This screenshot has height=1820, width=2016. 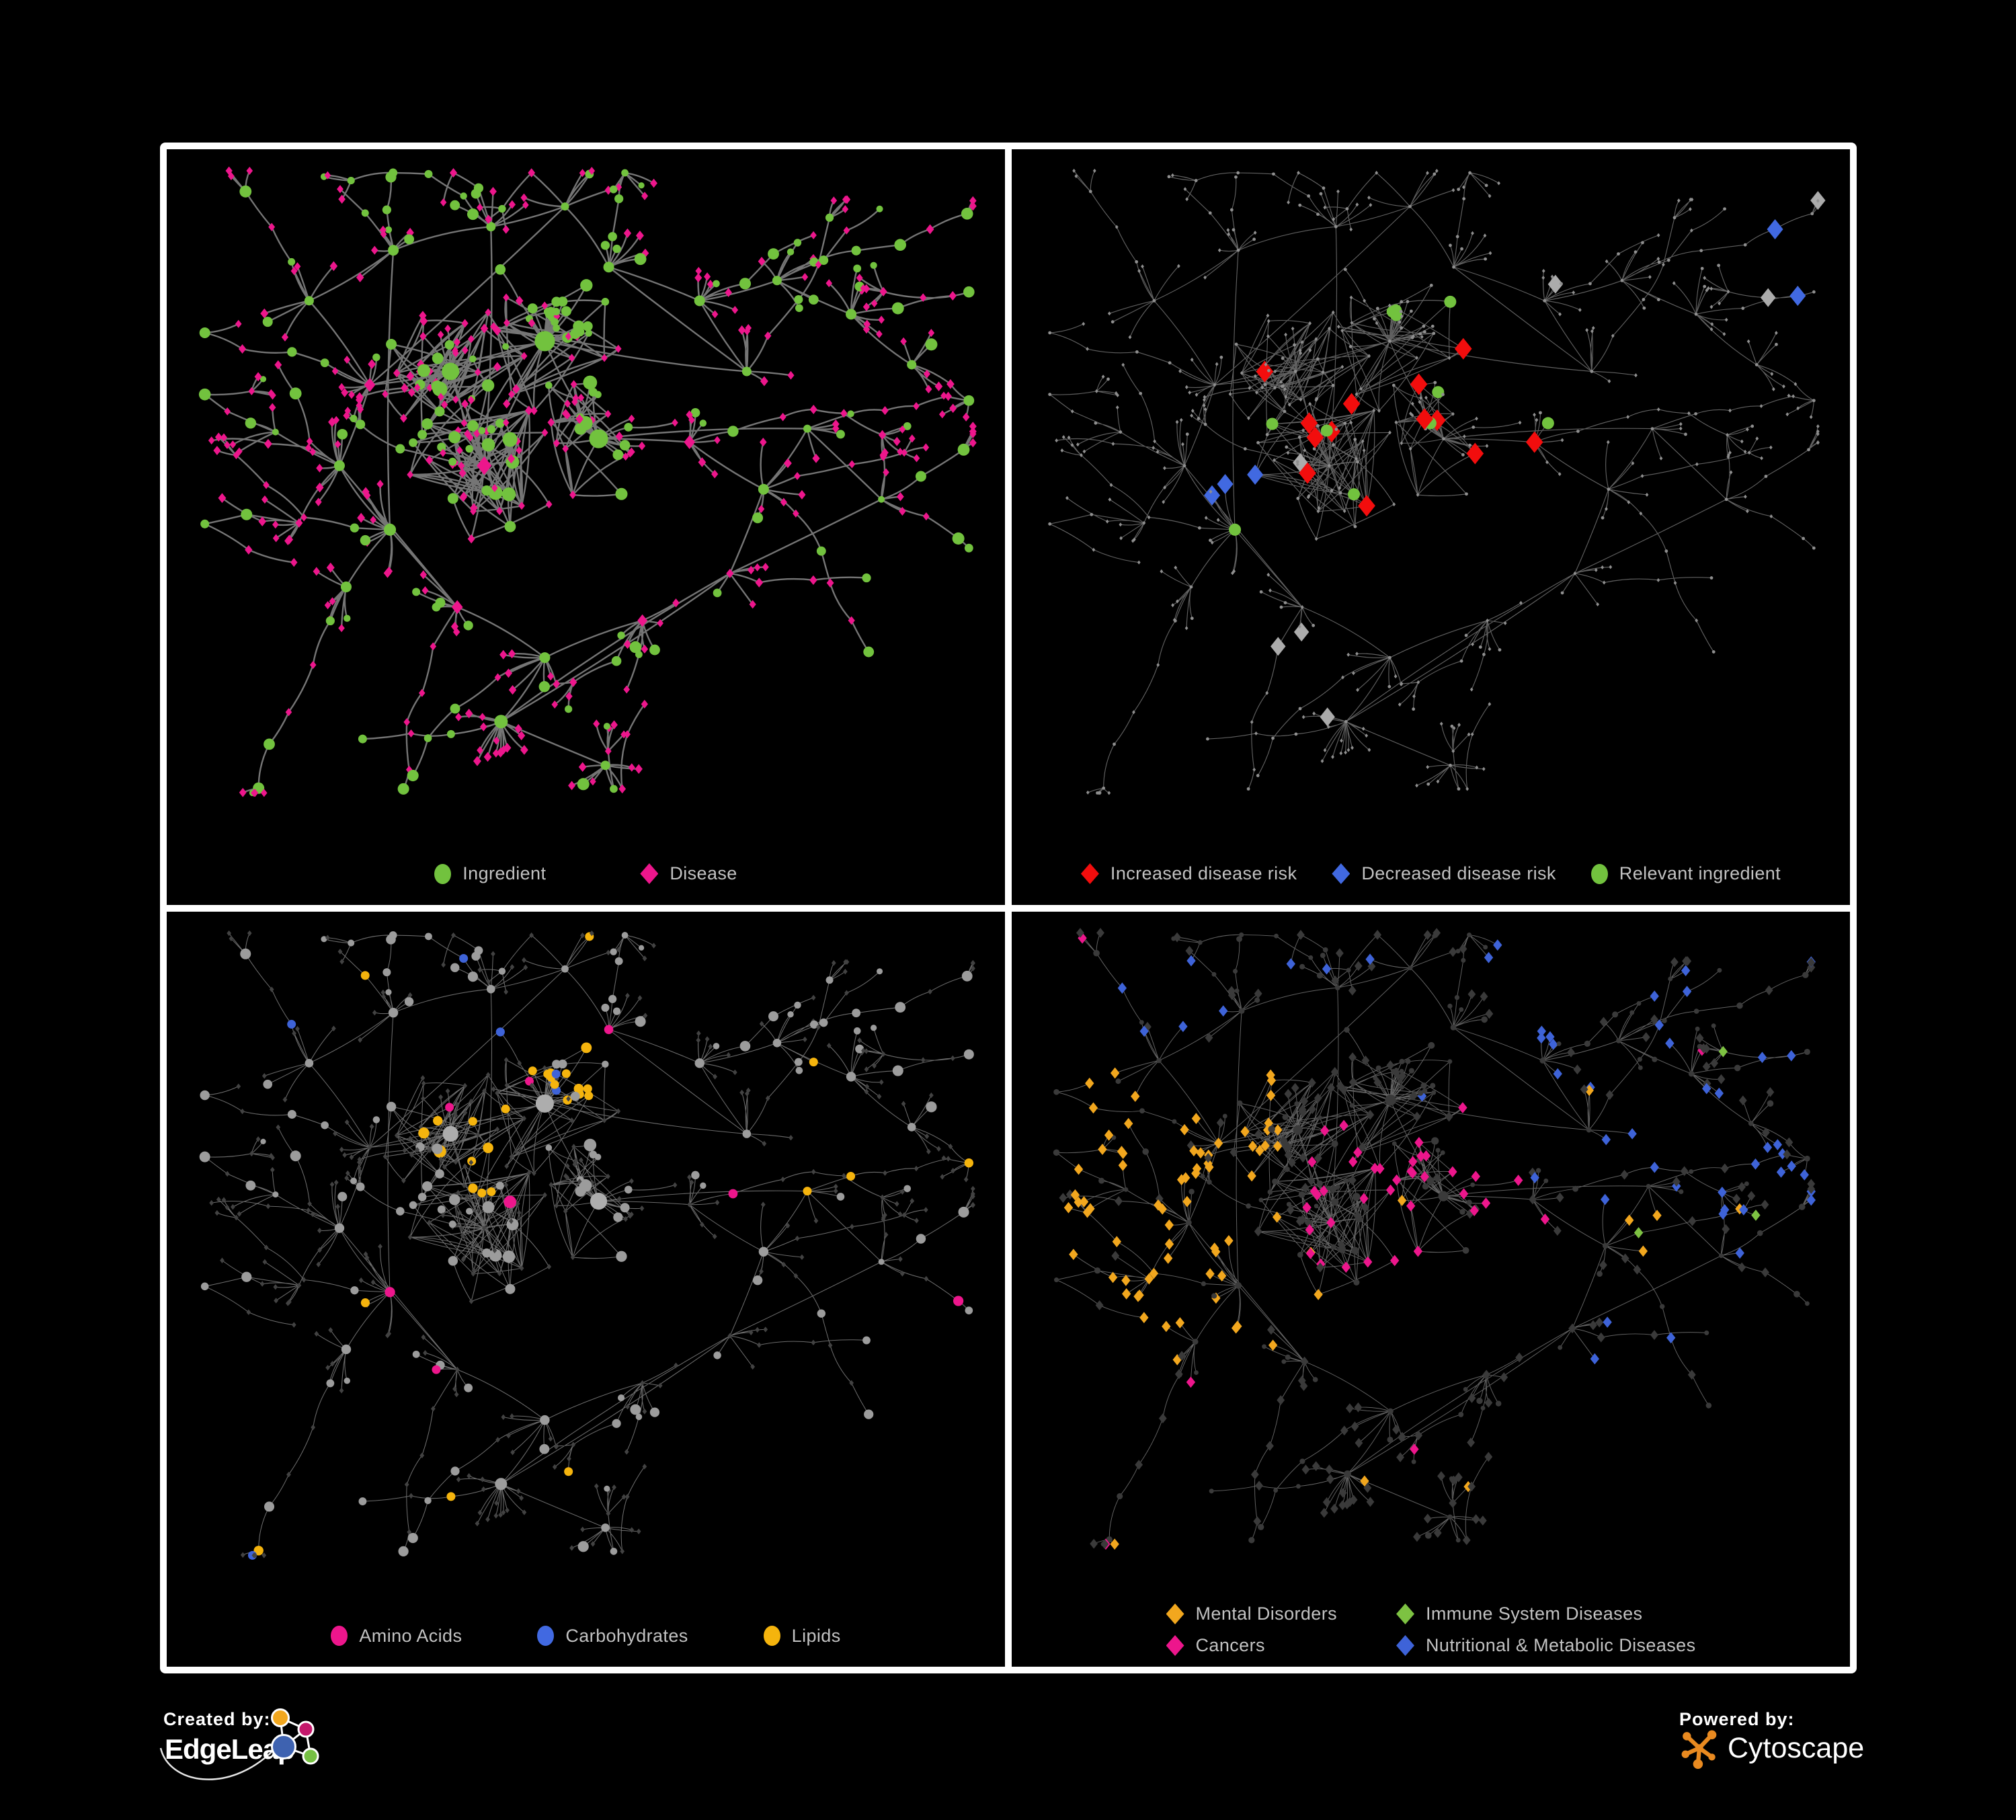 What do you see at coordinates (1534, 1614) in the screenshot?
I see `legend-label: Immune System Diseases` at bounding box center [1534, 1614].